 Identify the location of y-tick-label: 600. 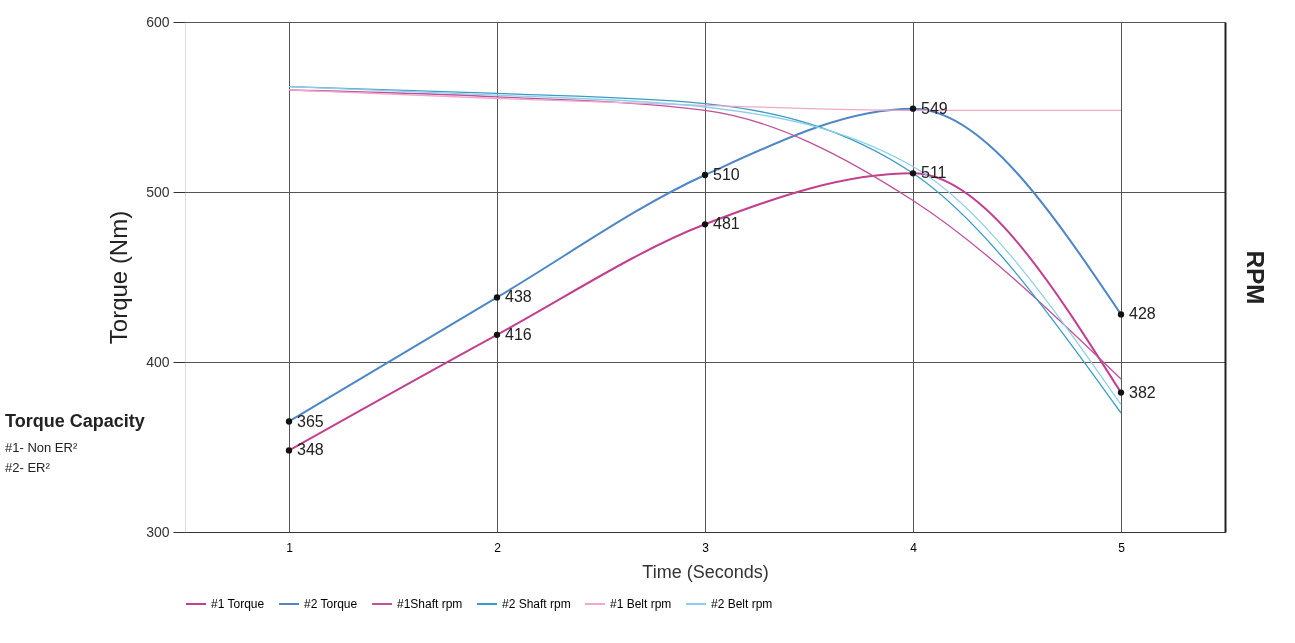
(158, 21).